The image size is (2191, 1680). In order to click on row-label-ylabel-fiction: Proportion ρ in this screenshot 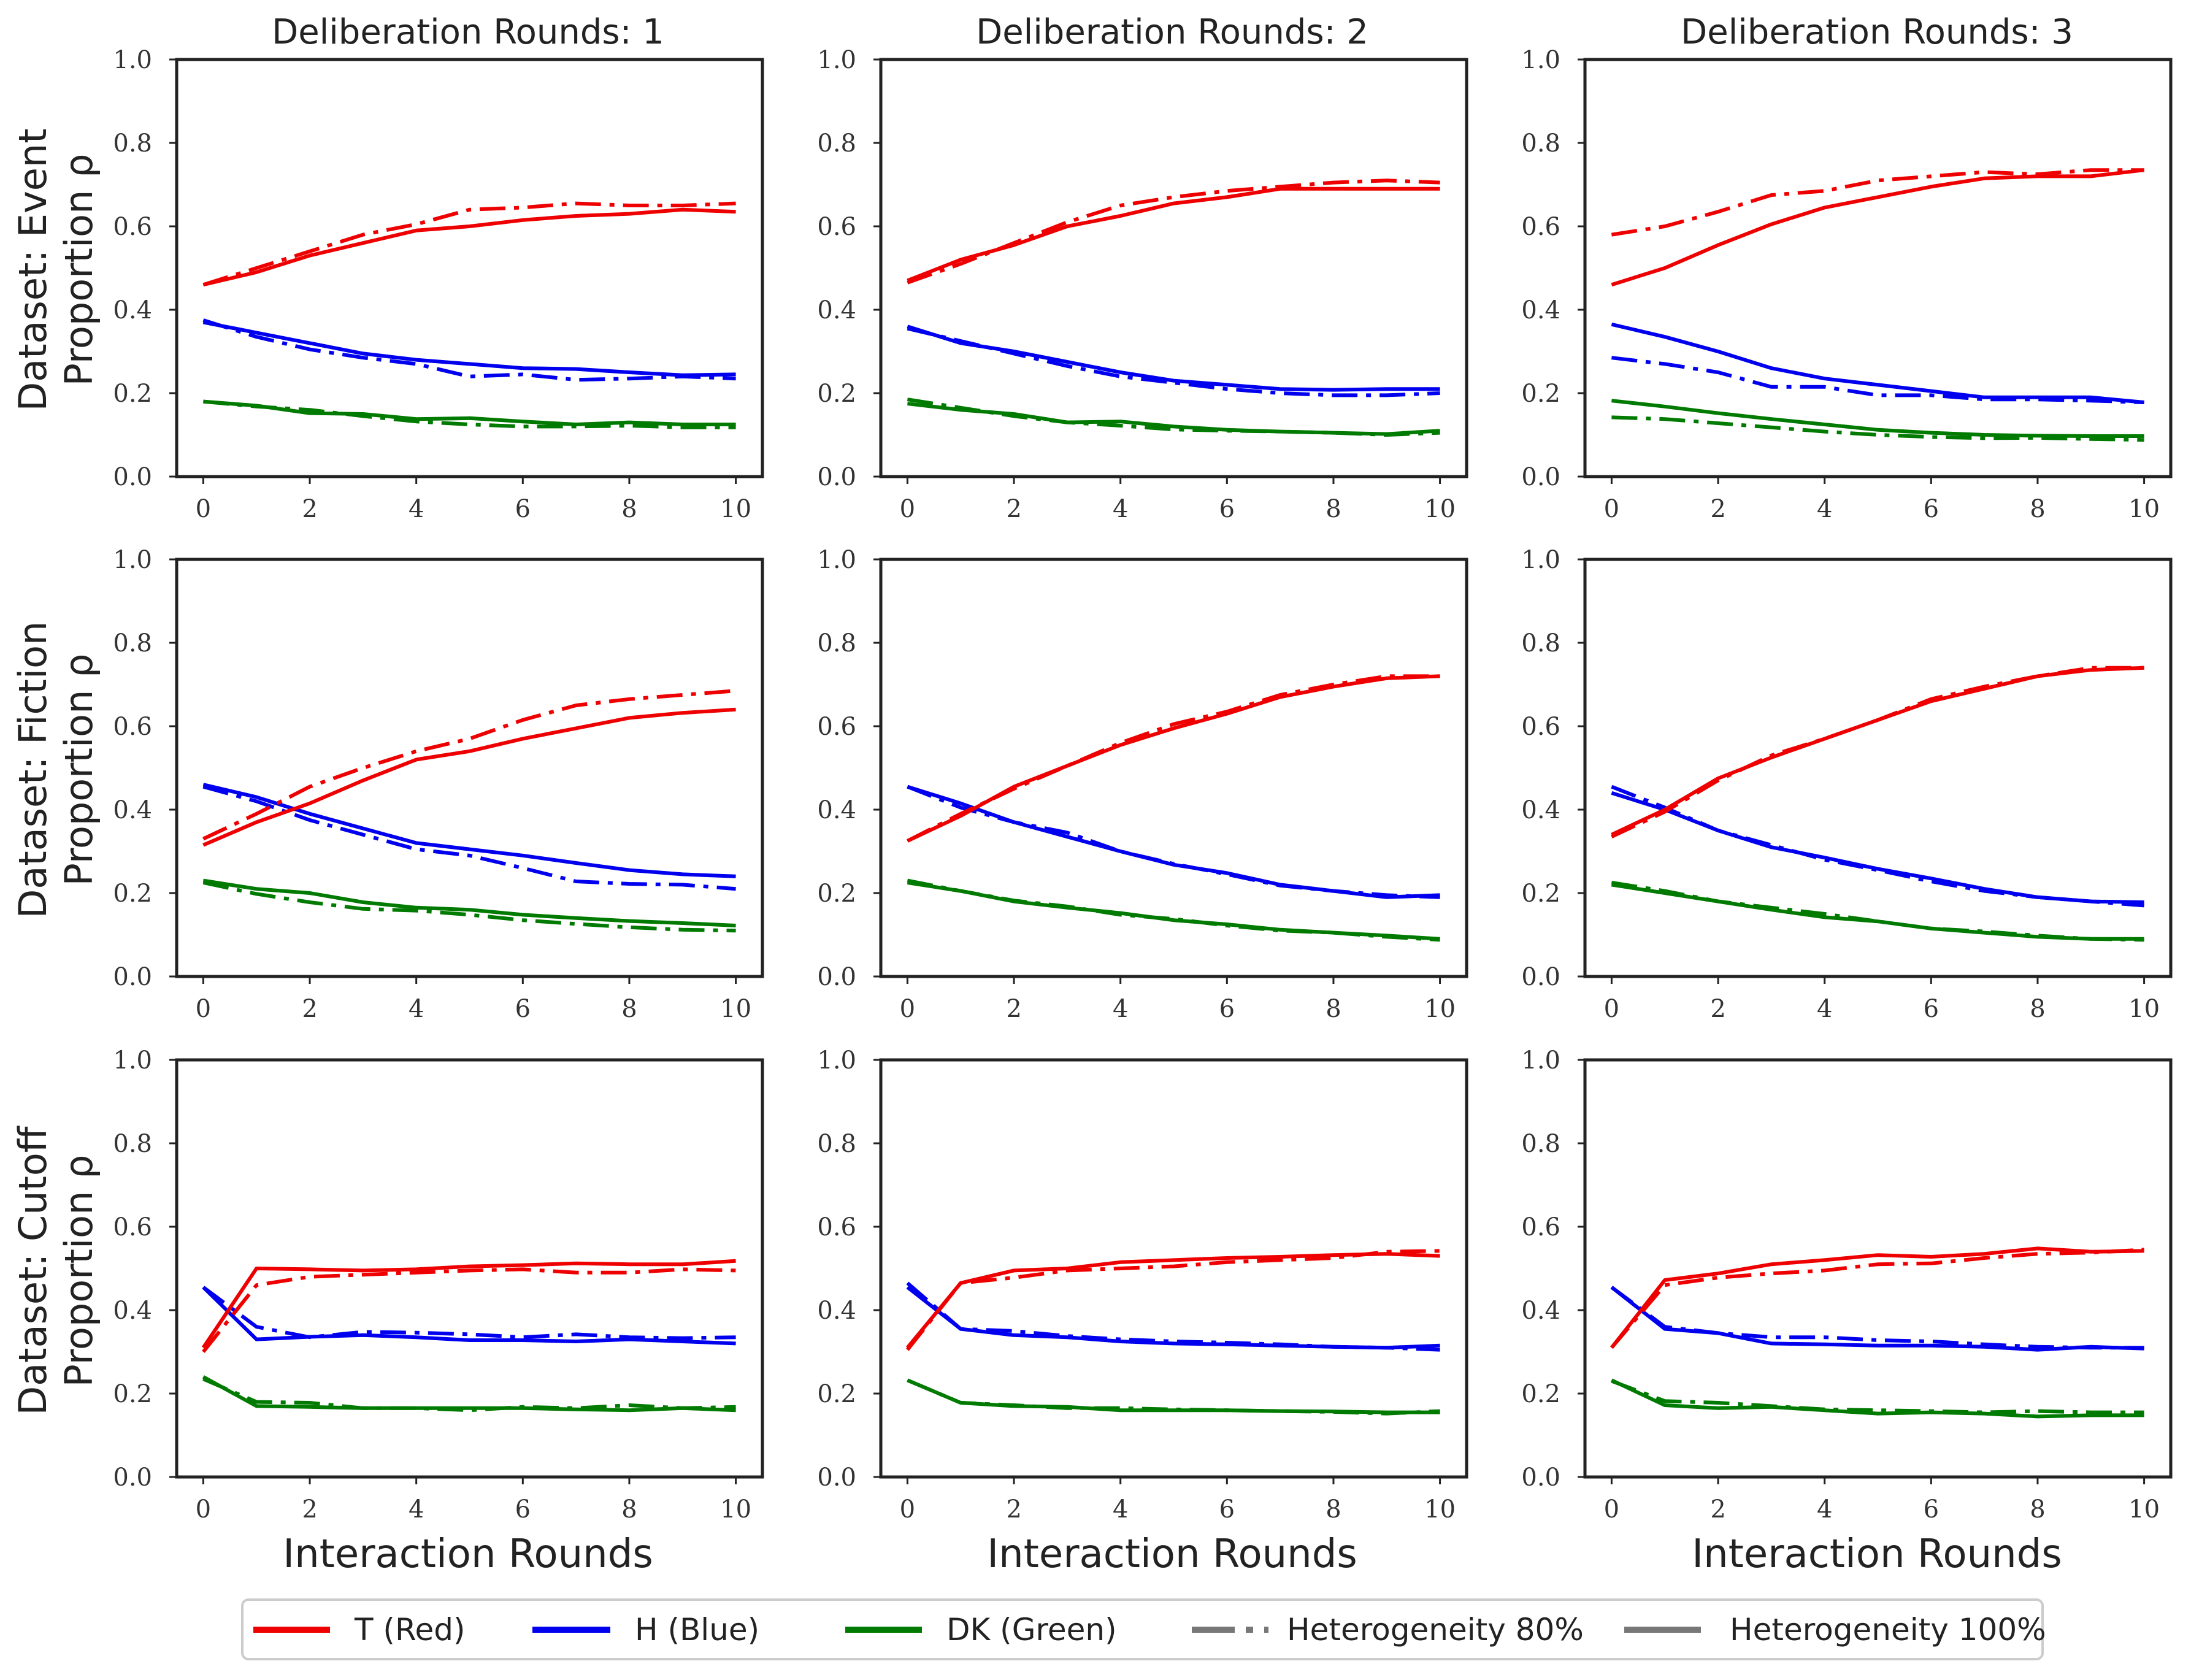, I will do `click(78, 770)`.